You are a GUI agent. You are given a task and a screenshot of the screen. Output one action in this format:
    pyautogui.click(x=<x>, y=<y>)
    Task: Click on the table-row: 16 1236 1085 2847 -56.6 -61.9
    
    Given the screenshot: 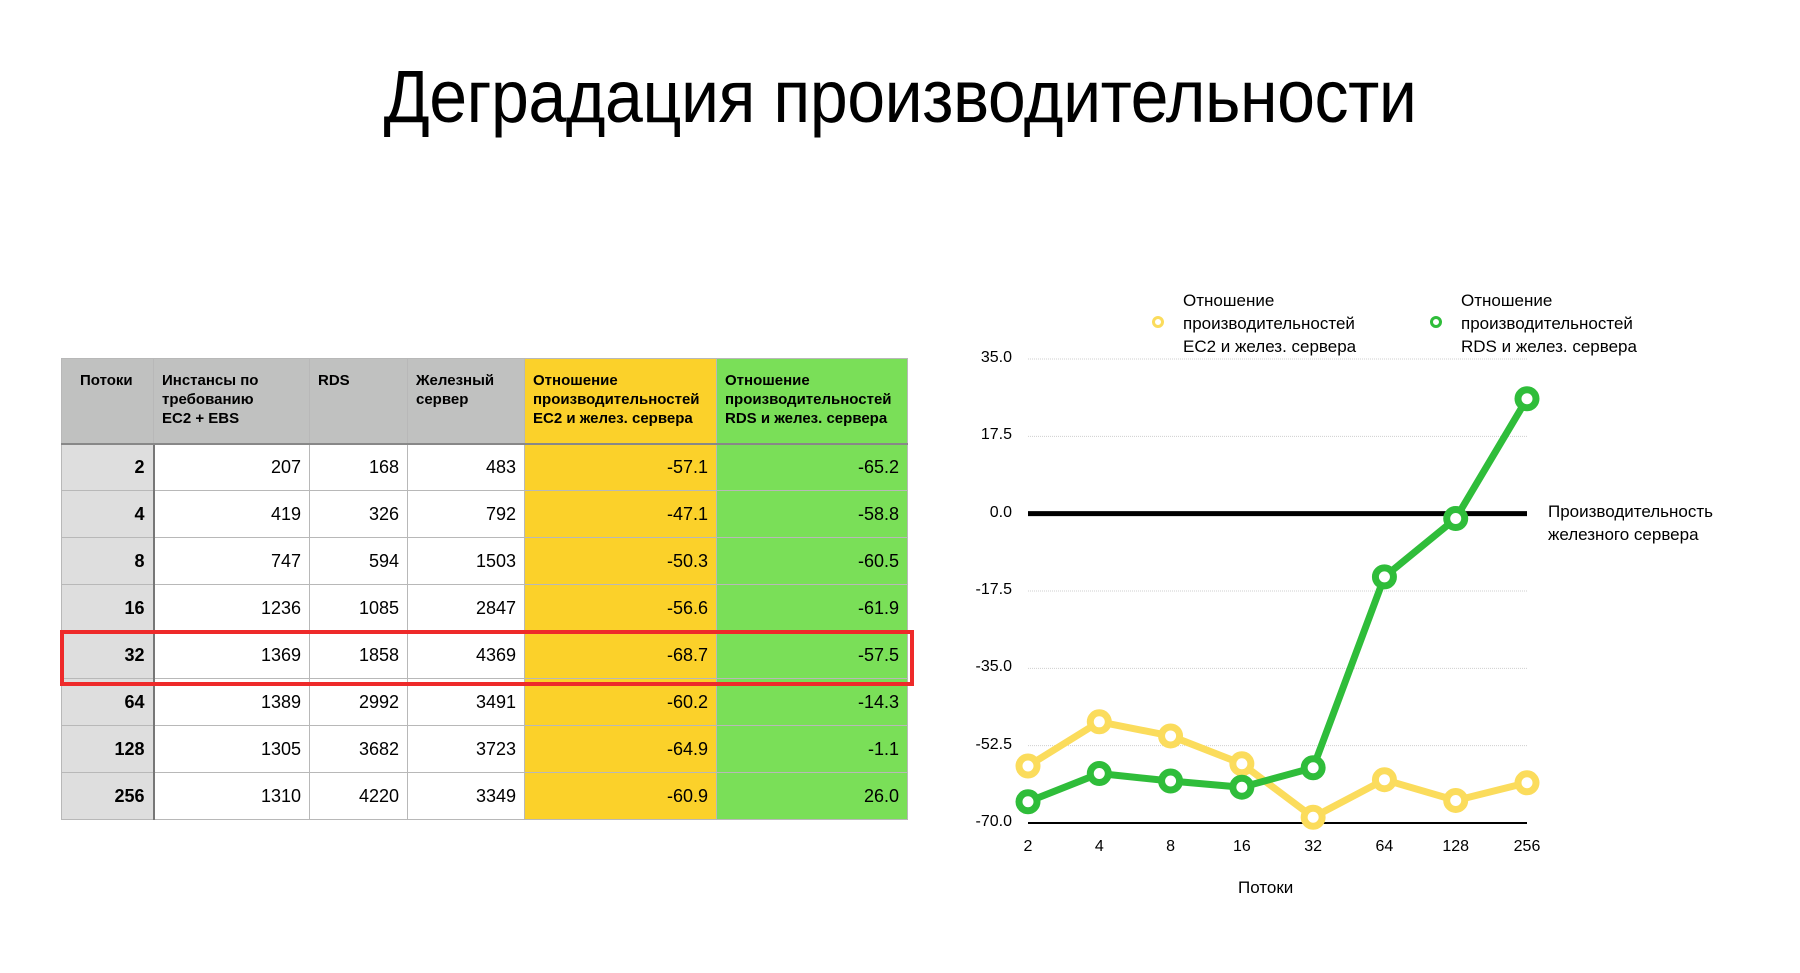 What is the action you would take?
    pyautogui.click(x=484, y=608)
    